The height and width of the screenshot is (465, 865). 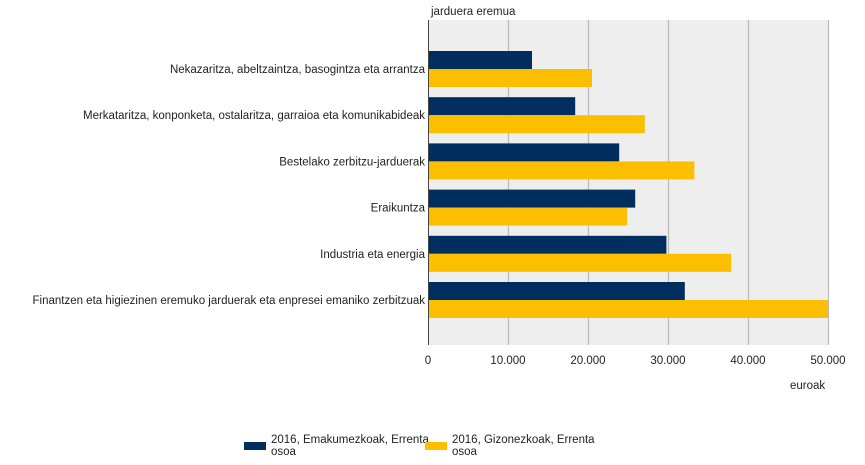 What do you see at coordinates (428, 361) in the screenshot?
I see `x-tick-label: 0` at bounding box center [428, 361].